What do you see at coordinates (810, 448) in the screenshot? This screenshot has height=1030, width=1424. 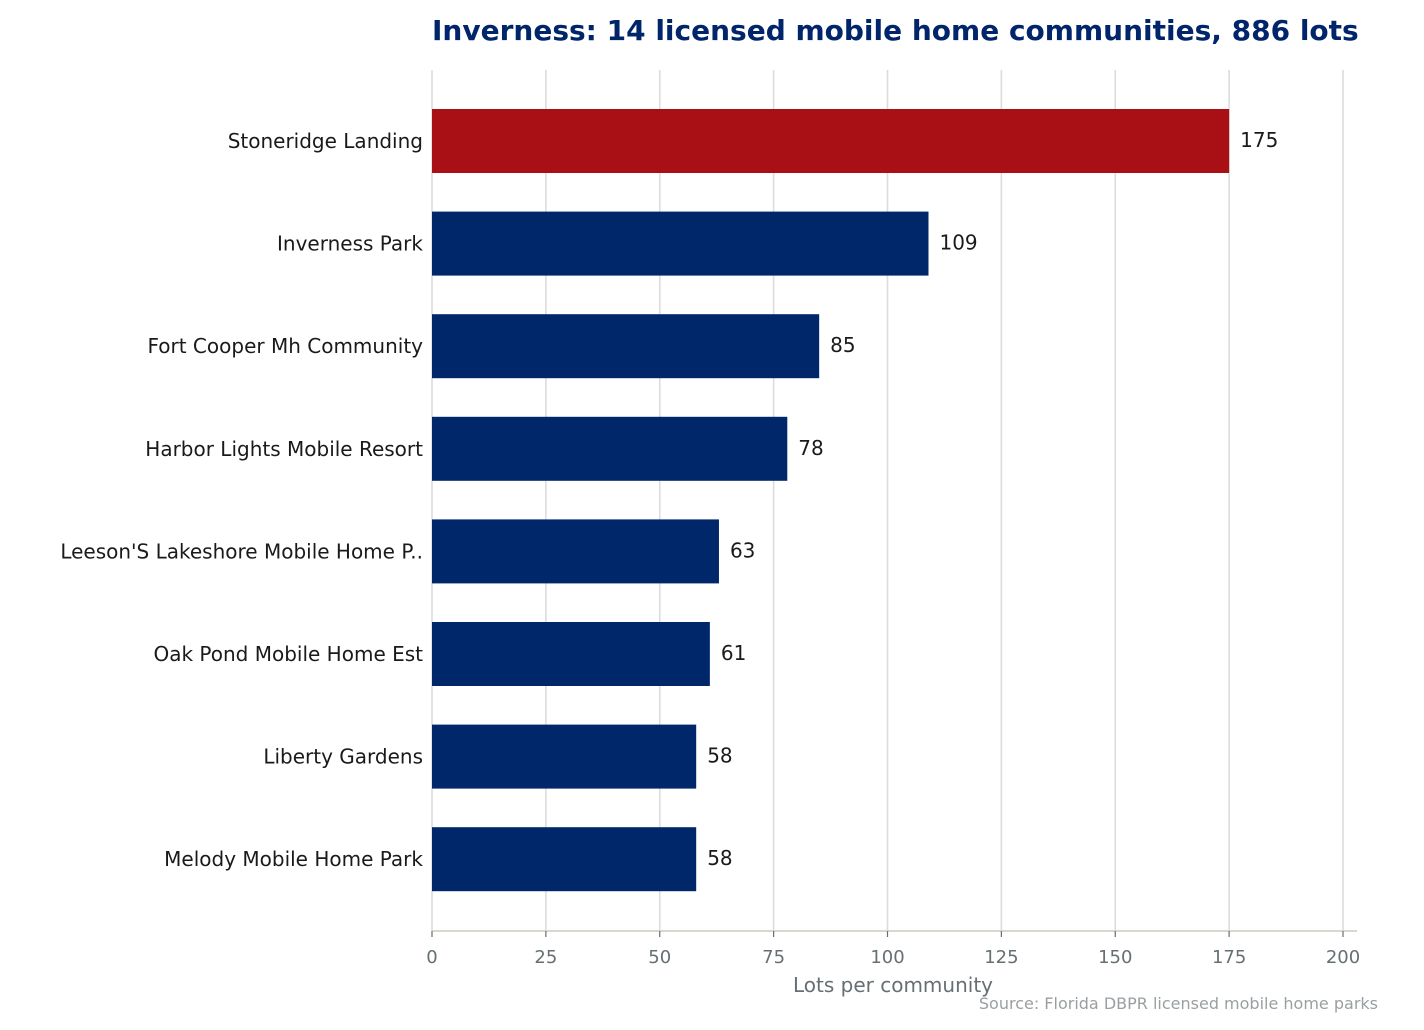 I see `value-label: 78` at bounding box center [810, 448].